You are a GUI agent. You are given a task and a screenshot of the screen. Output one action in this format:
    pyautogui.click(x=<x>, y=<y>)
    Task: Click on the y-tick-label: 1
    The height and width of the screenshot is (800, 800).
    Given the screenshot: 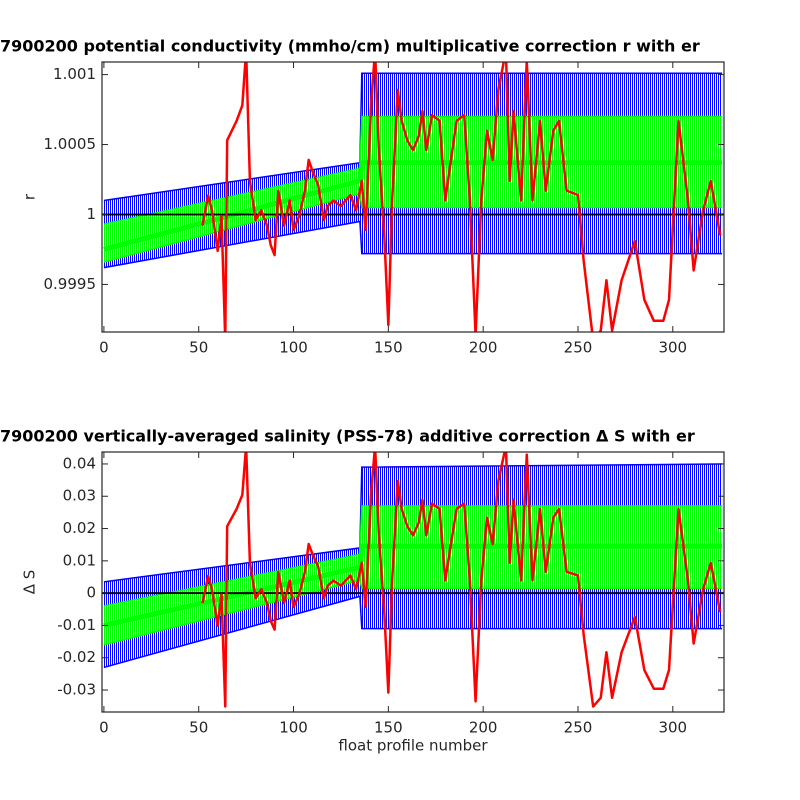 What is the action you would take?
    pyautogui.click(x=91, y=214)
    